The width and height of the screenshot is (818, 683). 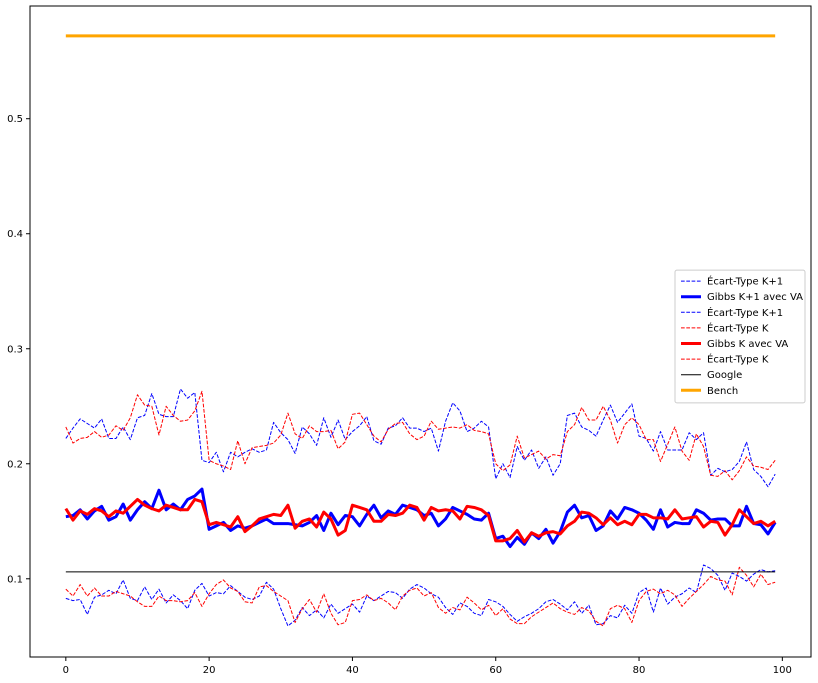 What do you see at coordinates (724, 375) in the screenshot?
I see `legend-label: Google` at bounding box center [724, 375].